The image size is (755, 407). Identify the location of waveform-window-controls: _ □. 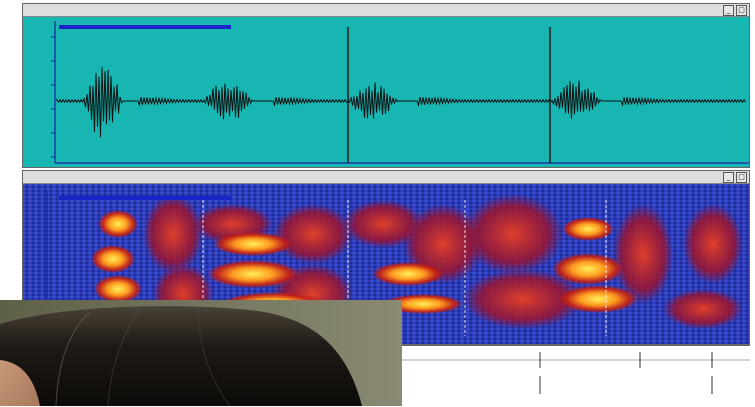
(735, 10).